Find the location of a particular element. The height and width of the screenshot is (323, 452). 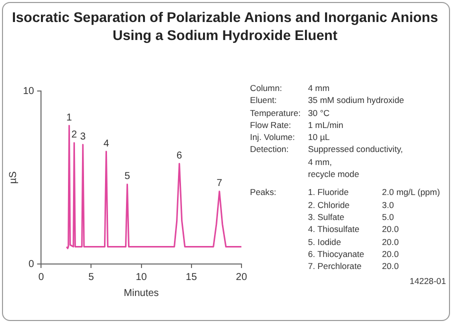

annotation: 7 is located at coordinates (219, 184).